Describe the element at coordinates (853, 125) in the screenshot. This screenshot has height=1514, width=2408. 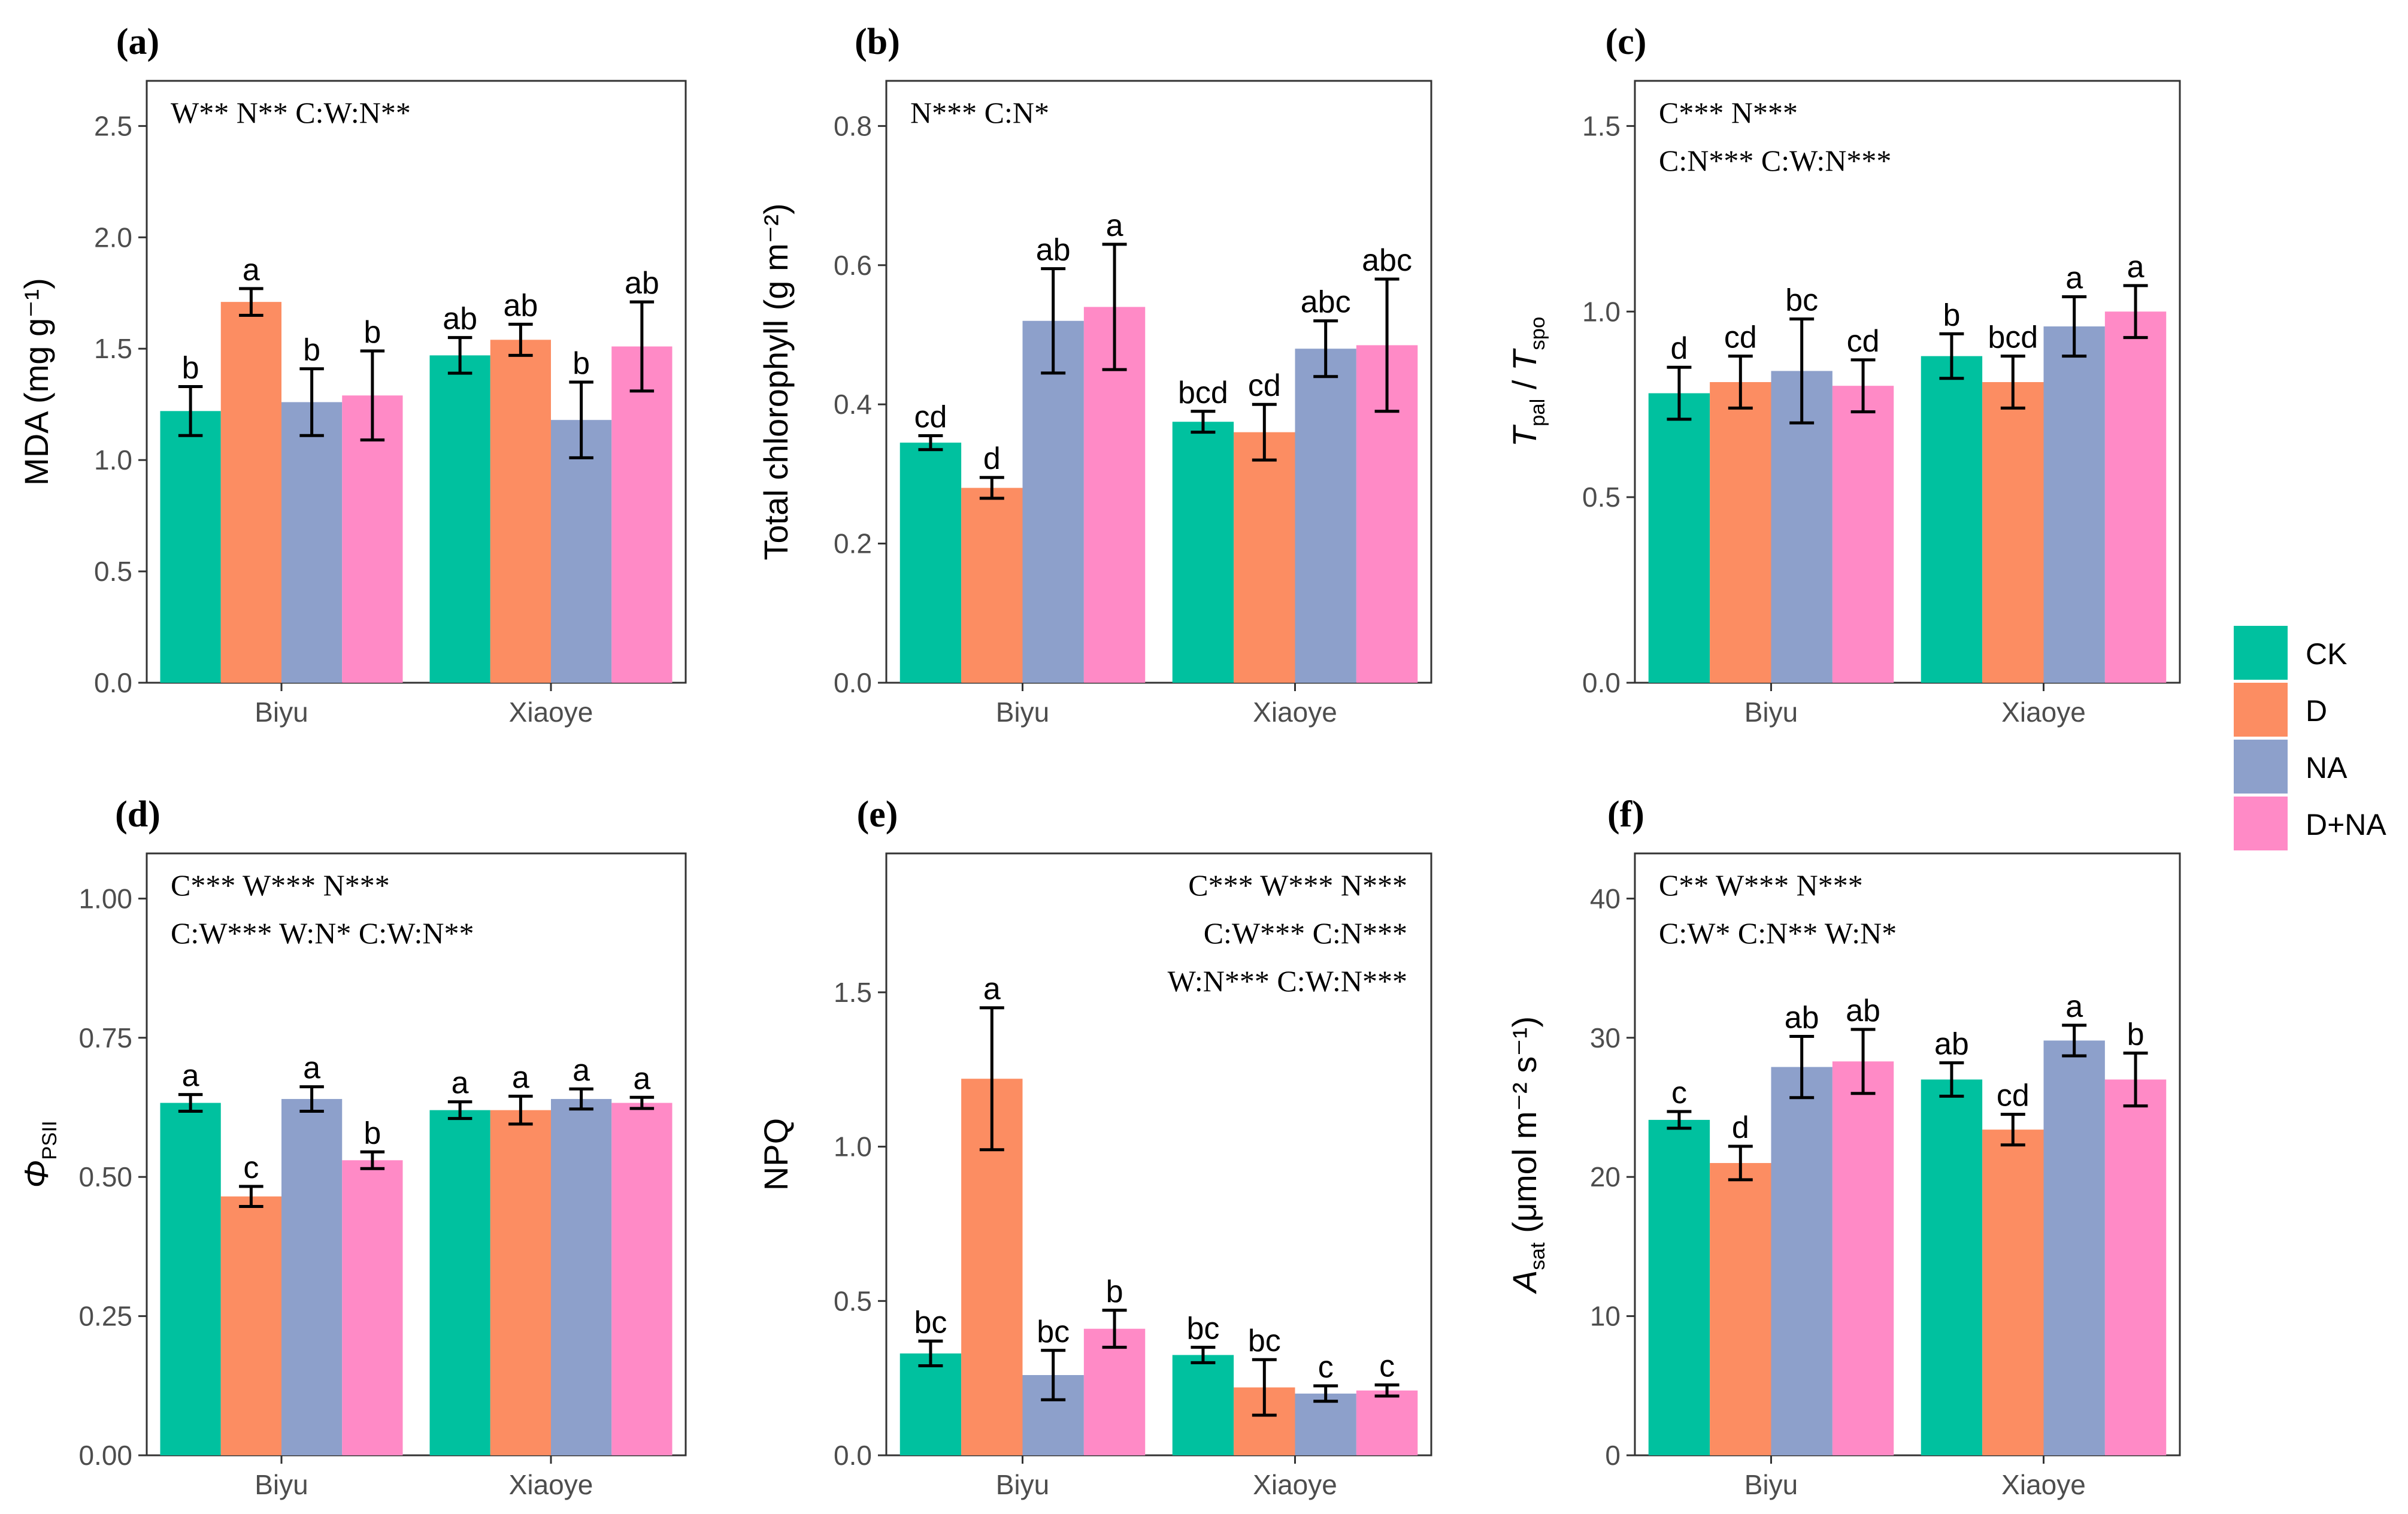
I see `y-tick-label: 0.8` at that location.